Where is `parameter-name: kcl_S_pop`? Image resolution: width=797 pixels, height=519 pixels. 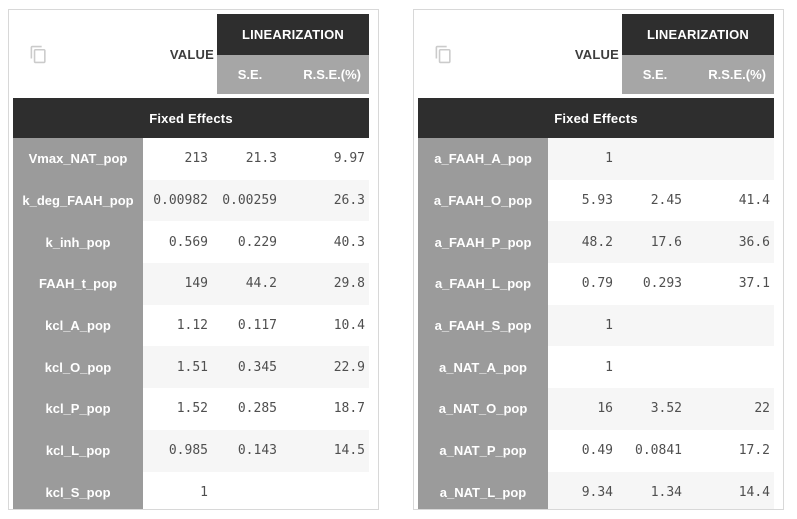 parameter-name: kcl_S_pop is located at coordinates (78, 490).